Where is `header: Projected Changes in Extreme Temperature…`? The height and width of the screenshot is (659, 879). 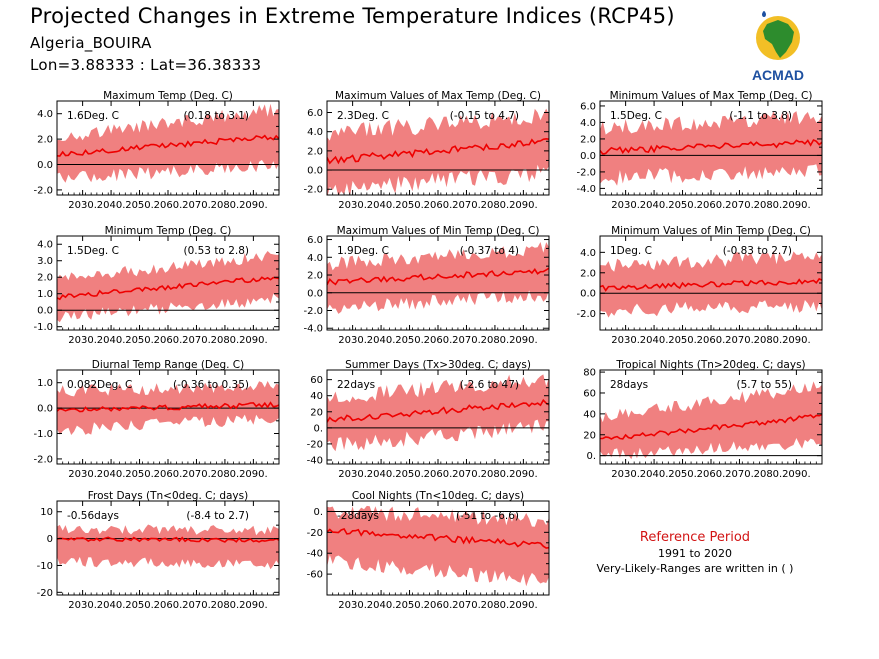 header: Projected Changes in Extreme Temperature… is located at coordinates (439, 45).